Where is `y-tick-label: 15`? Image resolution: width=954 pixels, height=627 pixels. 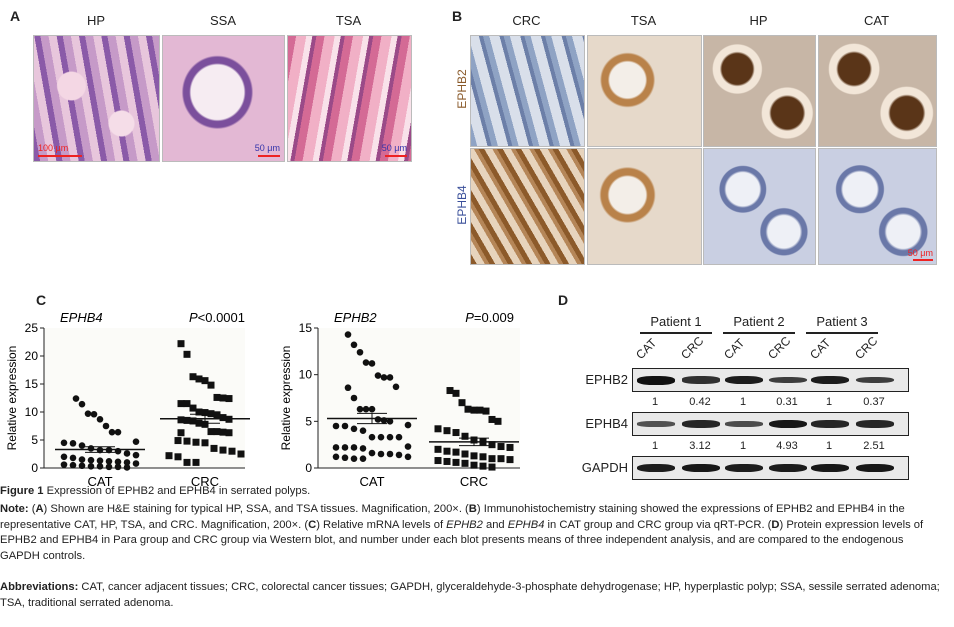
y-tick-label: 15 is located at coordinates (32, 384).